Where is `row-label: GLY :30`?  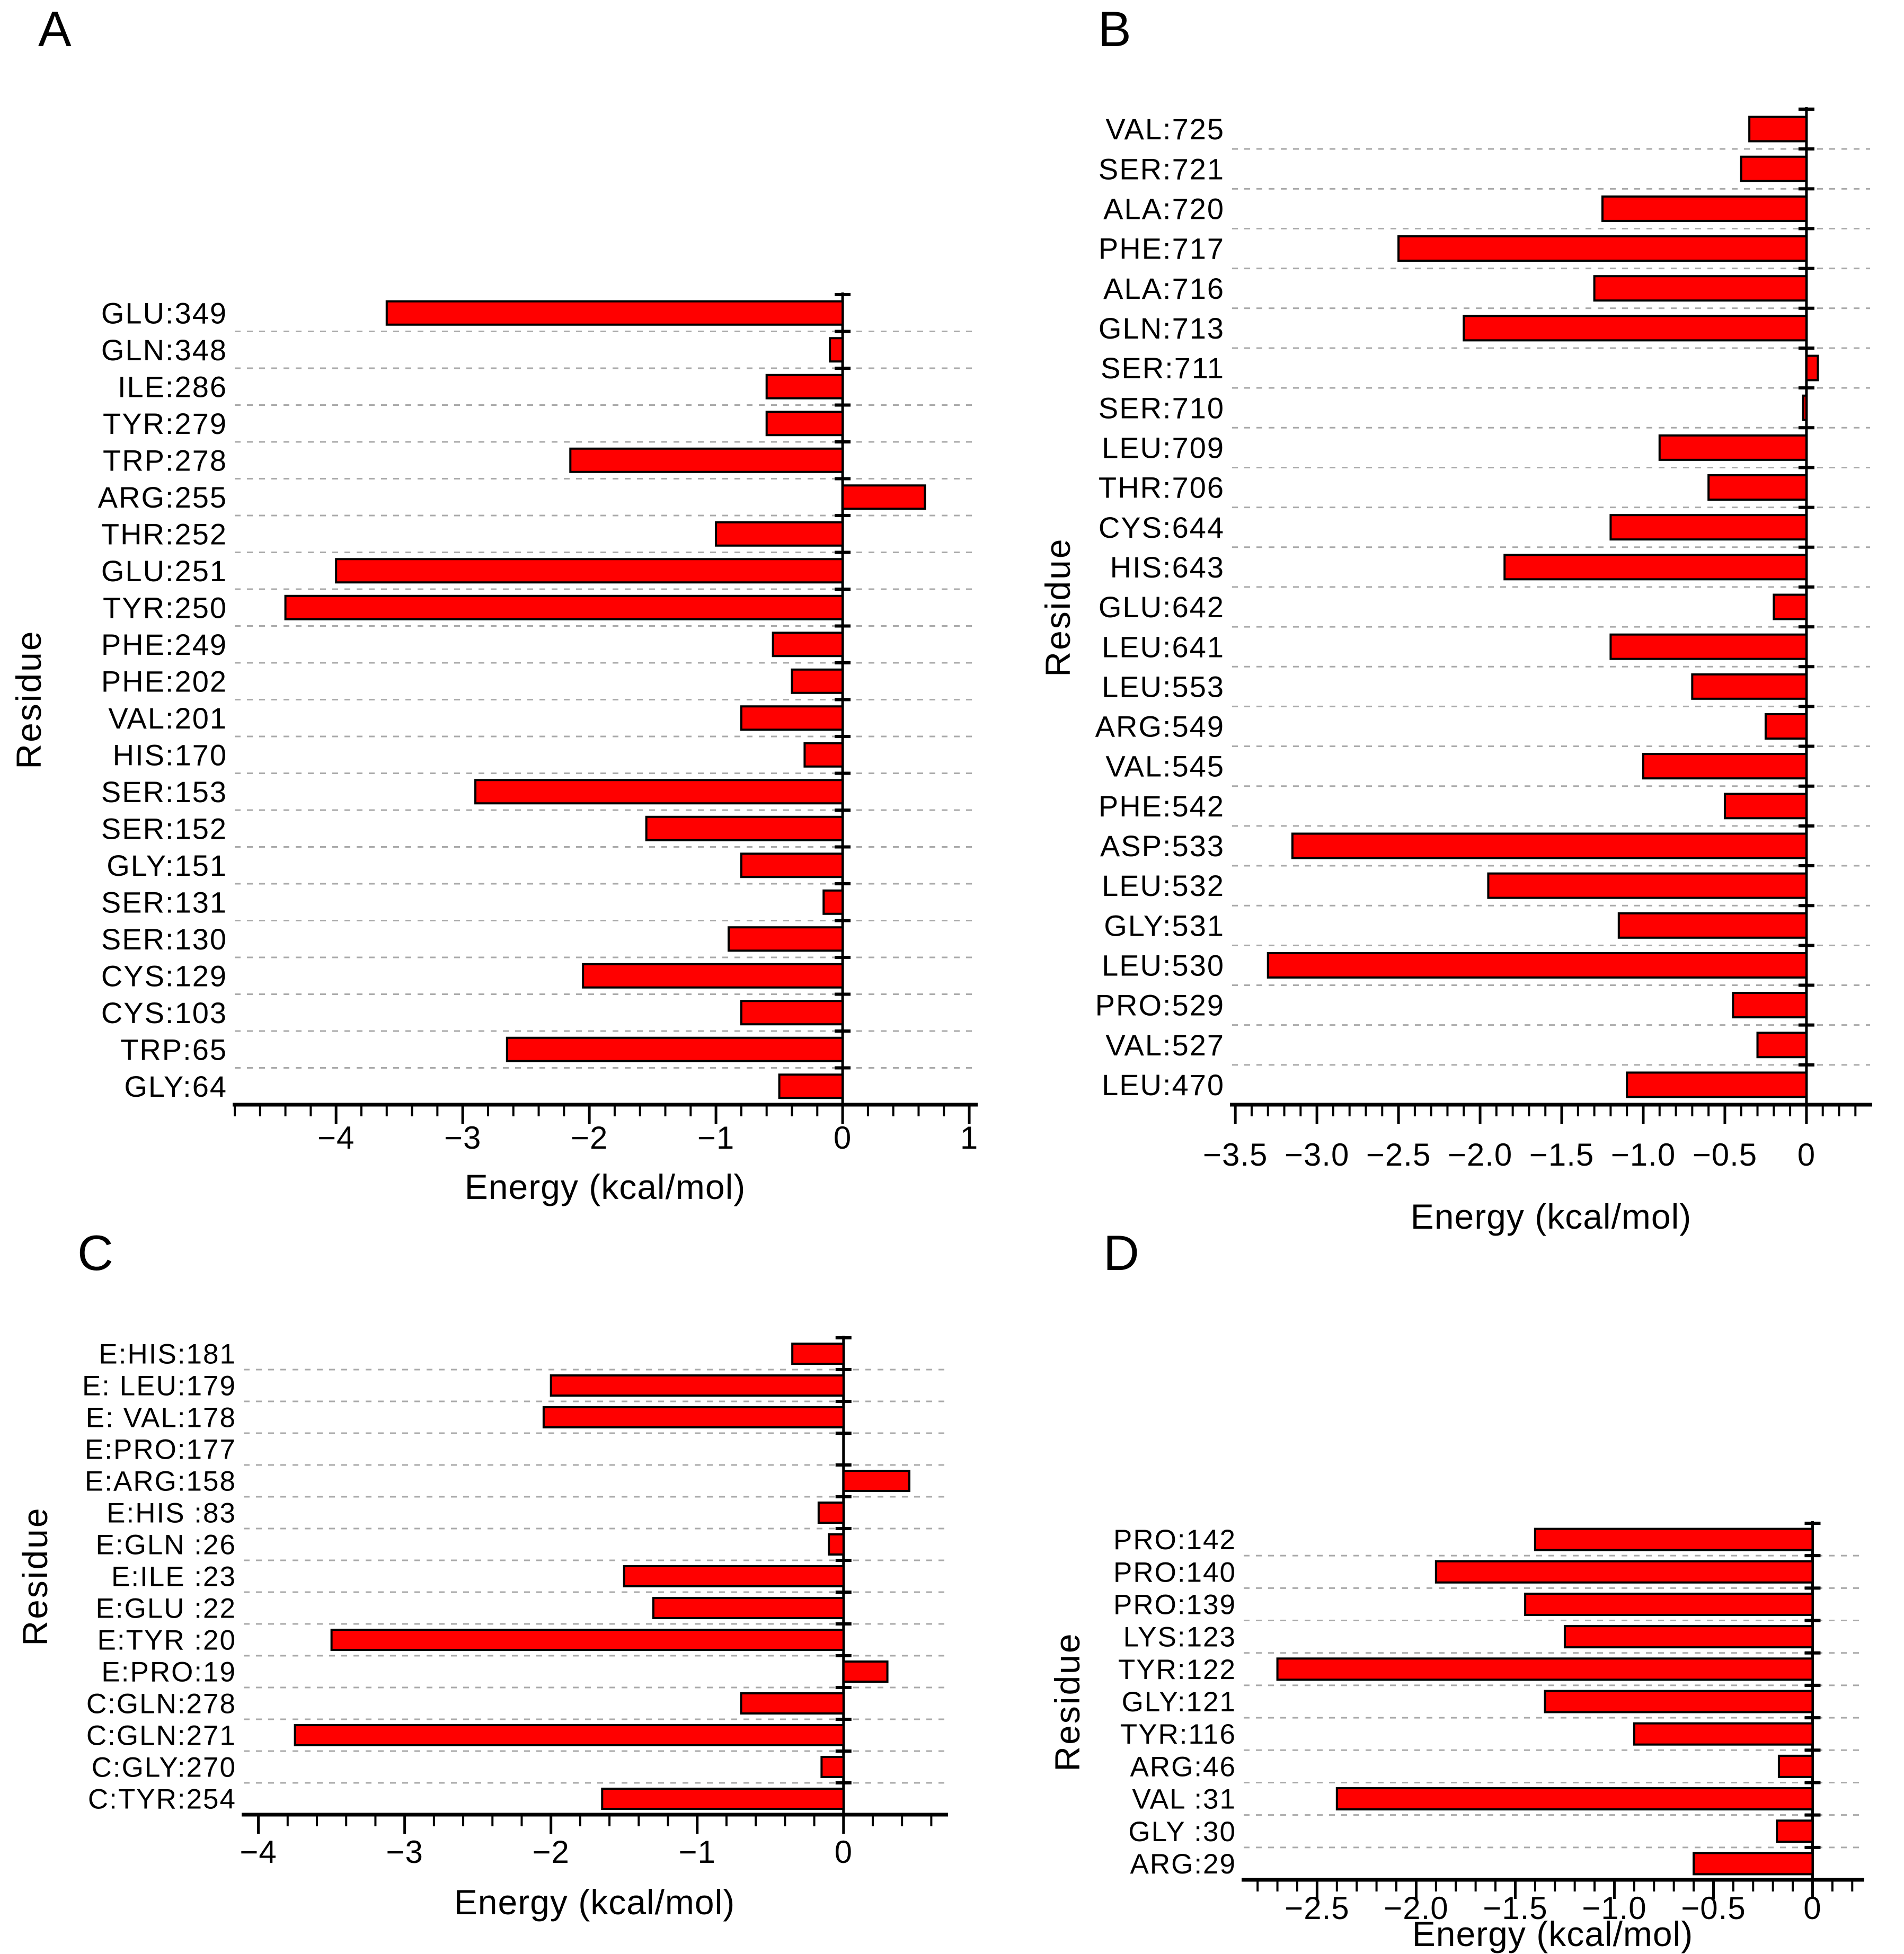
row-label: GLY :30 is located at coordinates (1182, 1832).